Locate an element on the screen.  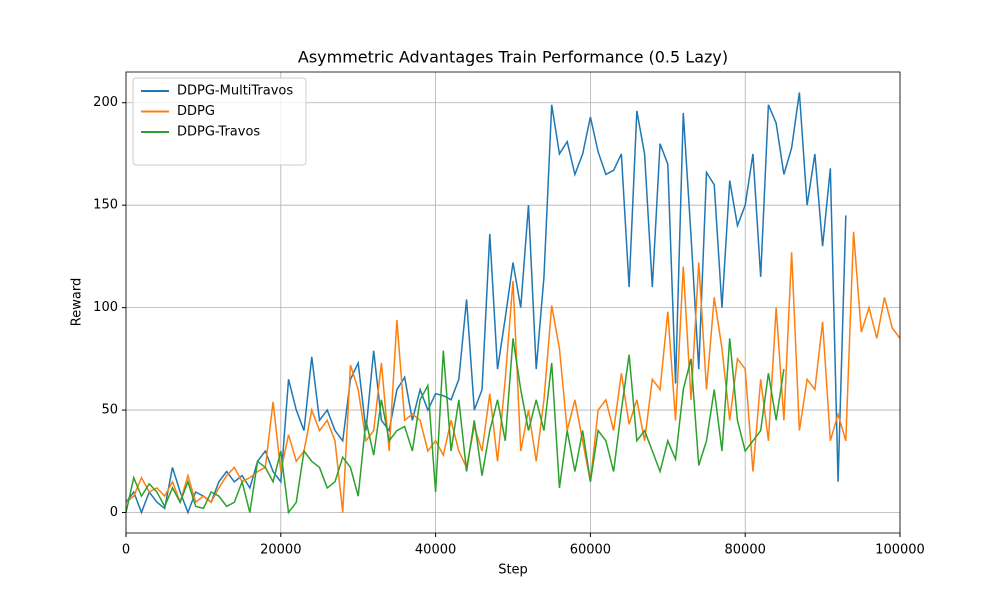
legend-label: DDPG-Travos is located at coordinates (218, 132).